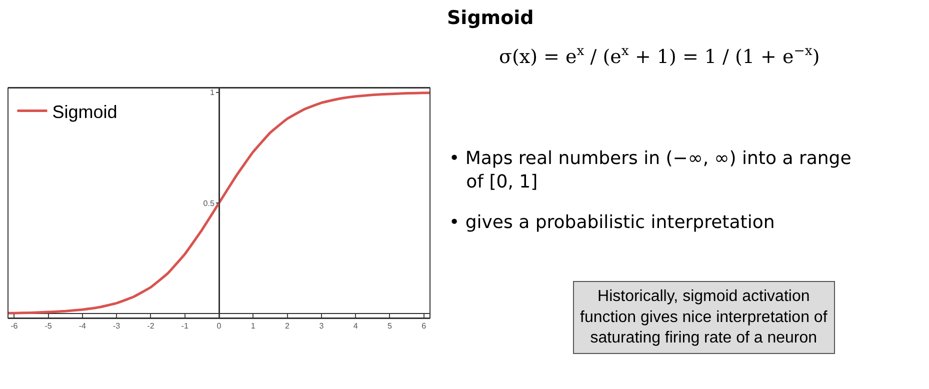 This screenshot has width=929, height=389. Describe the element at coordinates (659, 56) in the screenshot. I see `text: σ(x) = e$^{x}$ / (e$^{x}$ + 1) = 1 / (1 + e$^{−x}$)` at that location.